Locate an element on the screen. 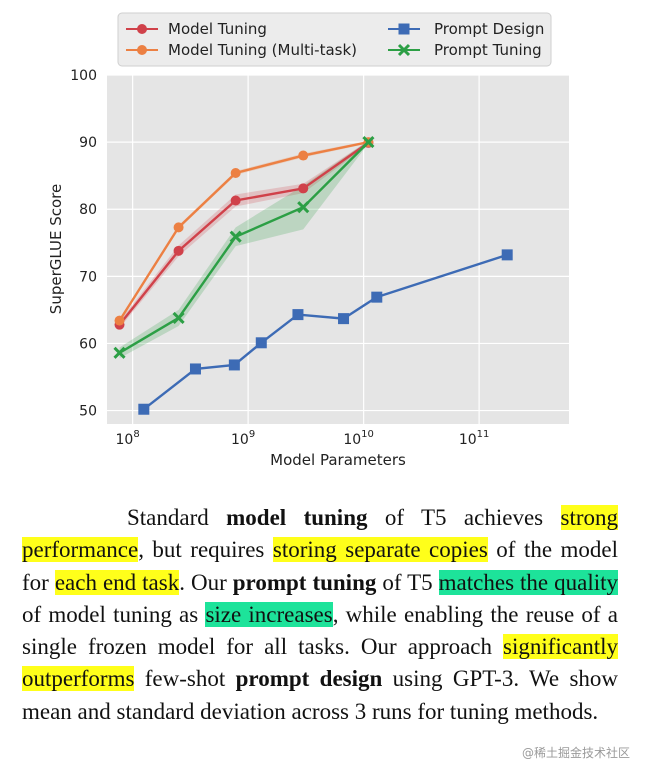 The image size is (650, 777). caption-text: . Our is located at coordinates (206, 582).